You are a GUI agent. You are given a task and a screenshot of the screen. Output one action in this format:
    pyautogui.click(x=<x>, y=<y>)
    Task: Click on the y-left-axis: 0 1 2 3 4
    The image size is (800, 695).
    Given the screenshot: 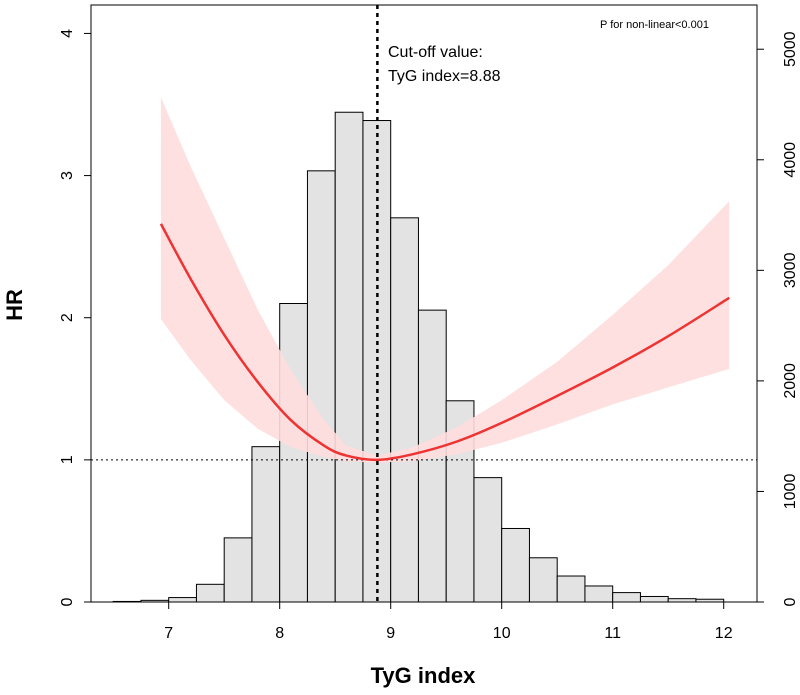 What is the action you would take?
    pyautogui.click(x=75, y=317)
    